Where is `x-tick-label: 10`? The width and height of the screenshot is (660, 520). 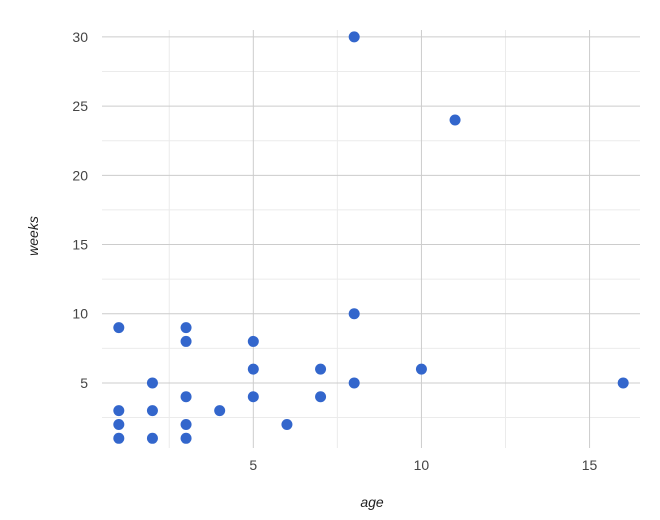
x-tick-label: 10 is located at coordinates (422, 465).